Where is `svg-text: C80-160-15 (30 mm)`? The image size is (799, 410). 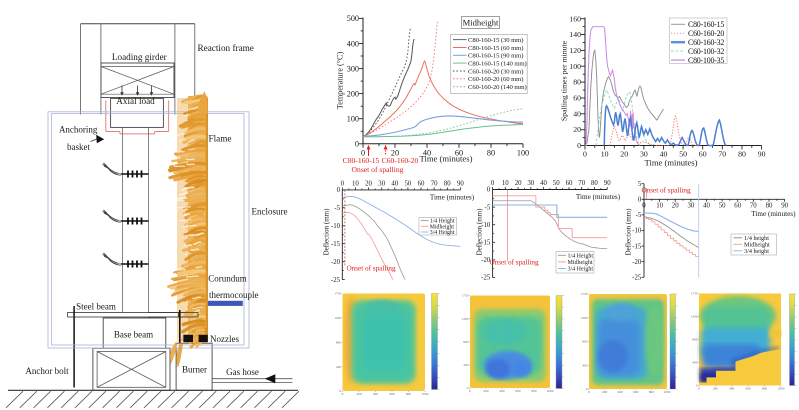 svg-text: C80-160-15 (30 mm) is located at coordinates (495, 40).